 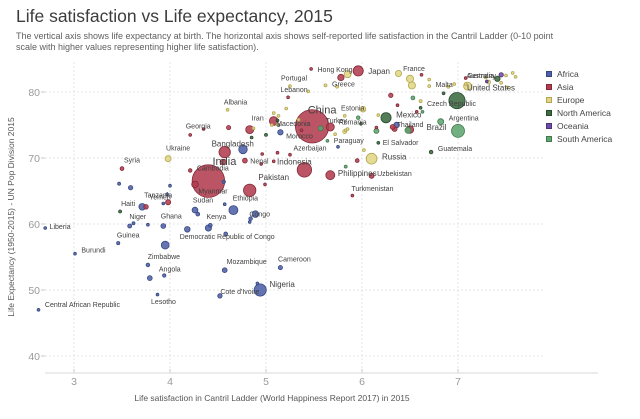 What do you see at coordinates (579, 86) in the screenshot?
I see `legend-item-asia: Asia` at bounding box center [579, 86].